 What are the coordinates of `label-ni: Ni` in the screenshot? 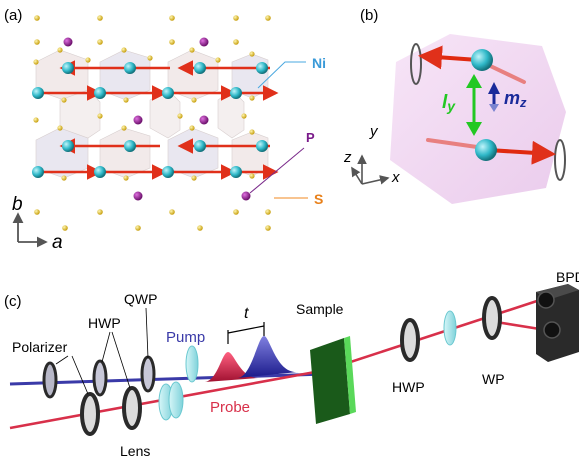 It's located at (319, 63).